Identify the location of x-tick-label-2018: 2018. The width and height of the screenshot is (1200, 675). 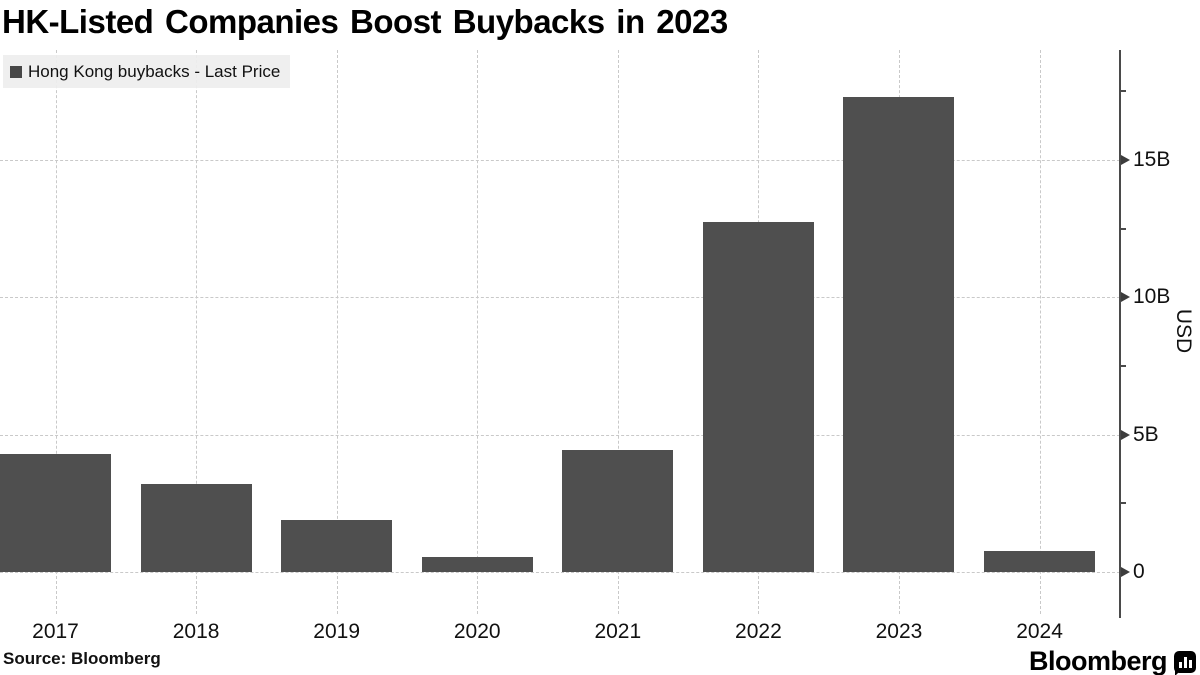
(196, 631).